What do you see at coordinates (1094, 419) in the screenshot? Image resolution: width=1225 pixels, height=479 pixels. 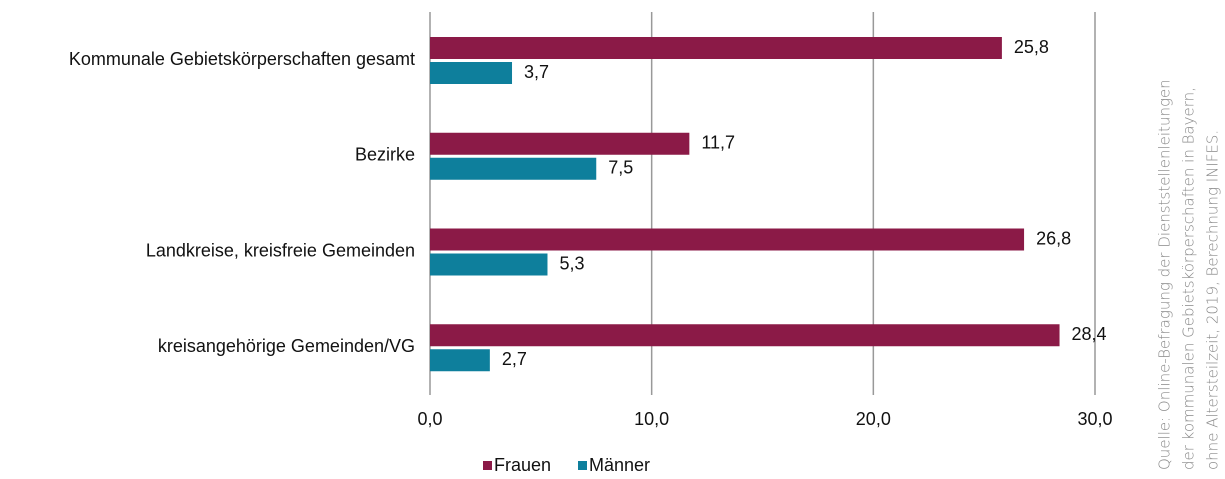 I see `x-tick-label: 30,0` at bounding box center [1094, 419].